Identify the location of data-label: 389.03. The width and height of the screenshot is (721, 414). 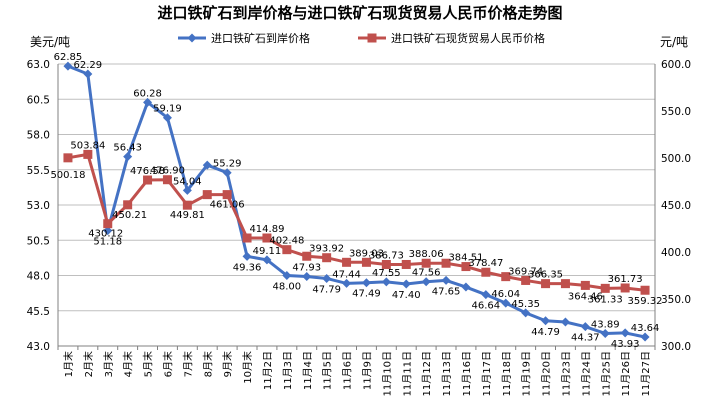
(366, 253).